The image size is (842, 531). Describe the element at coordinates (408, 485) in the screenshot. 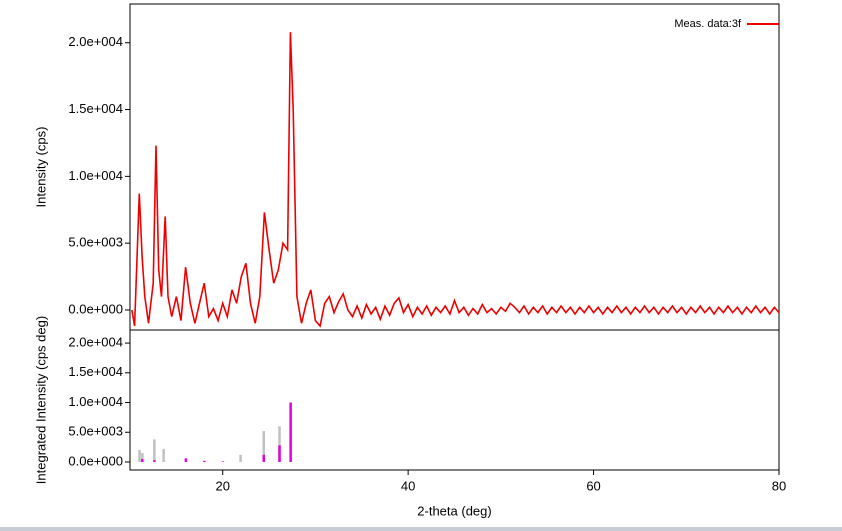

I see `x-tick-label: 40` at that location.